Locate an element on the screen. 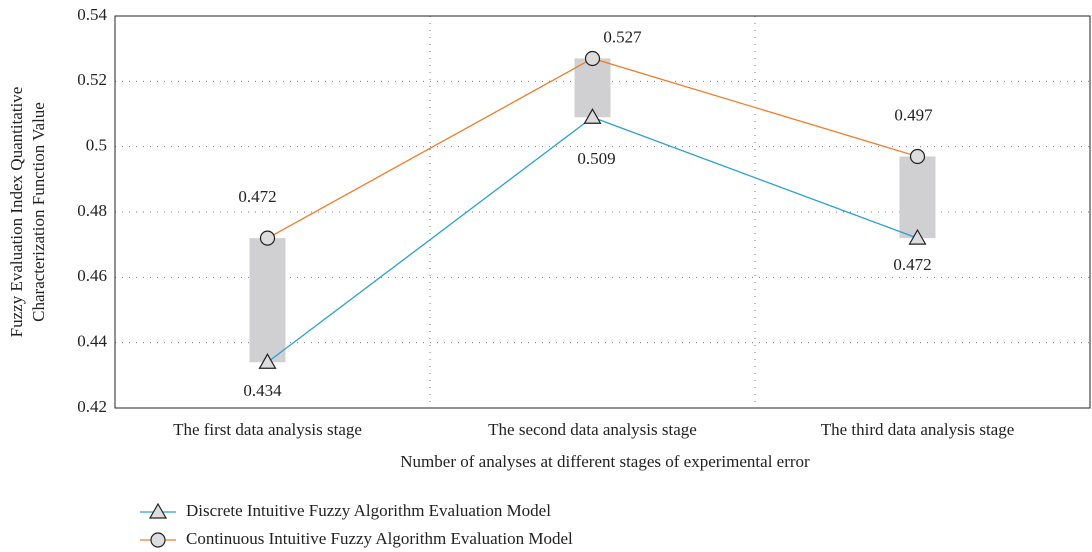  y-tick-label: 0.42 is located at coordinates (92, 406).